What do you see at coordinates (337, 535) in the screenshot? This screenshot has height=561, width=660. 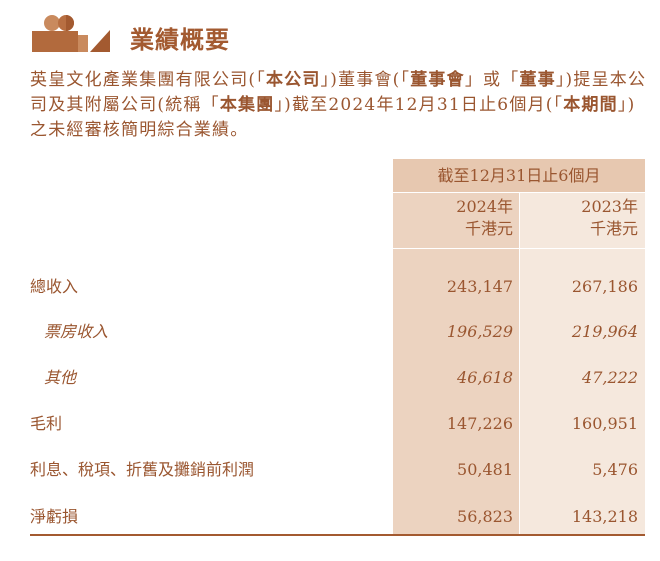 I see `bottom-rule` at bounding box center [337, 535].